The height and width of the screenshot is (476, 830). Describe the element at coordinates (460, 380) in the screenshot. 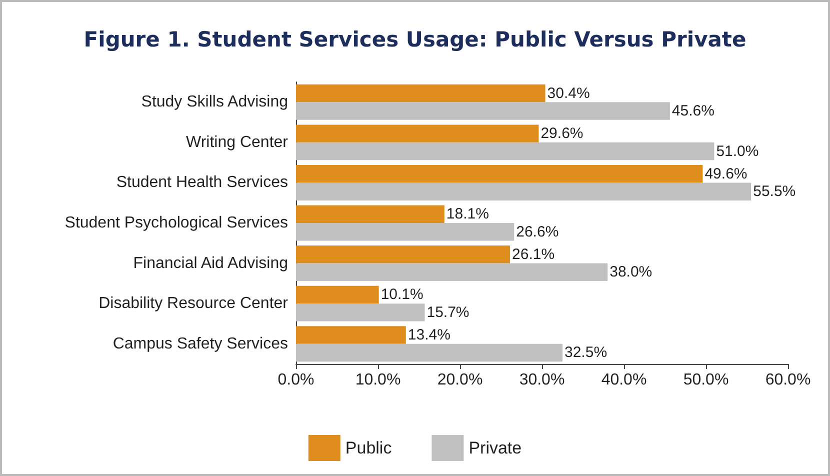

I see `x-tick-label: 20.0%` at that location.